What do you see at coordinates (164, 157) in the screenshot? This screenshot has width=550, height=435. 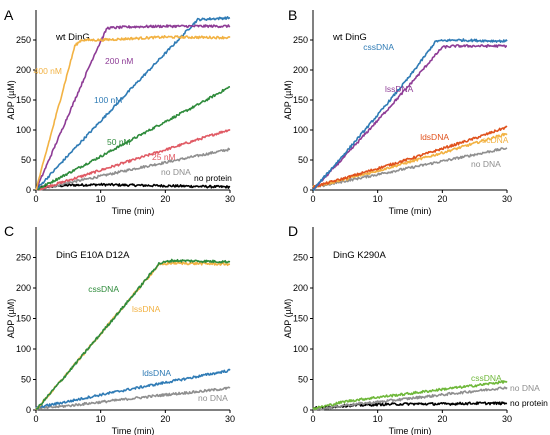 I see `series-label: 25 nM` at bounding box center [164, 157].